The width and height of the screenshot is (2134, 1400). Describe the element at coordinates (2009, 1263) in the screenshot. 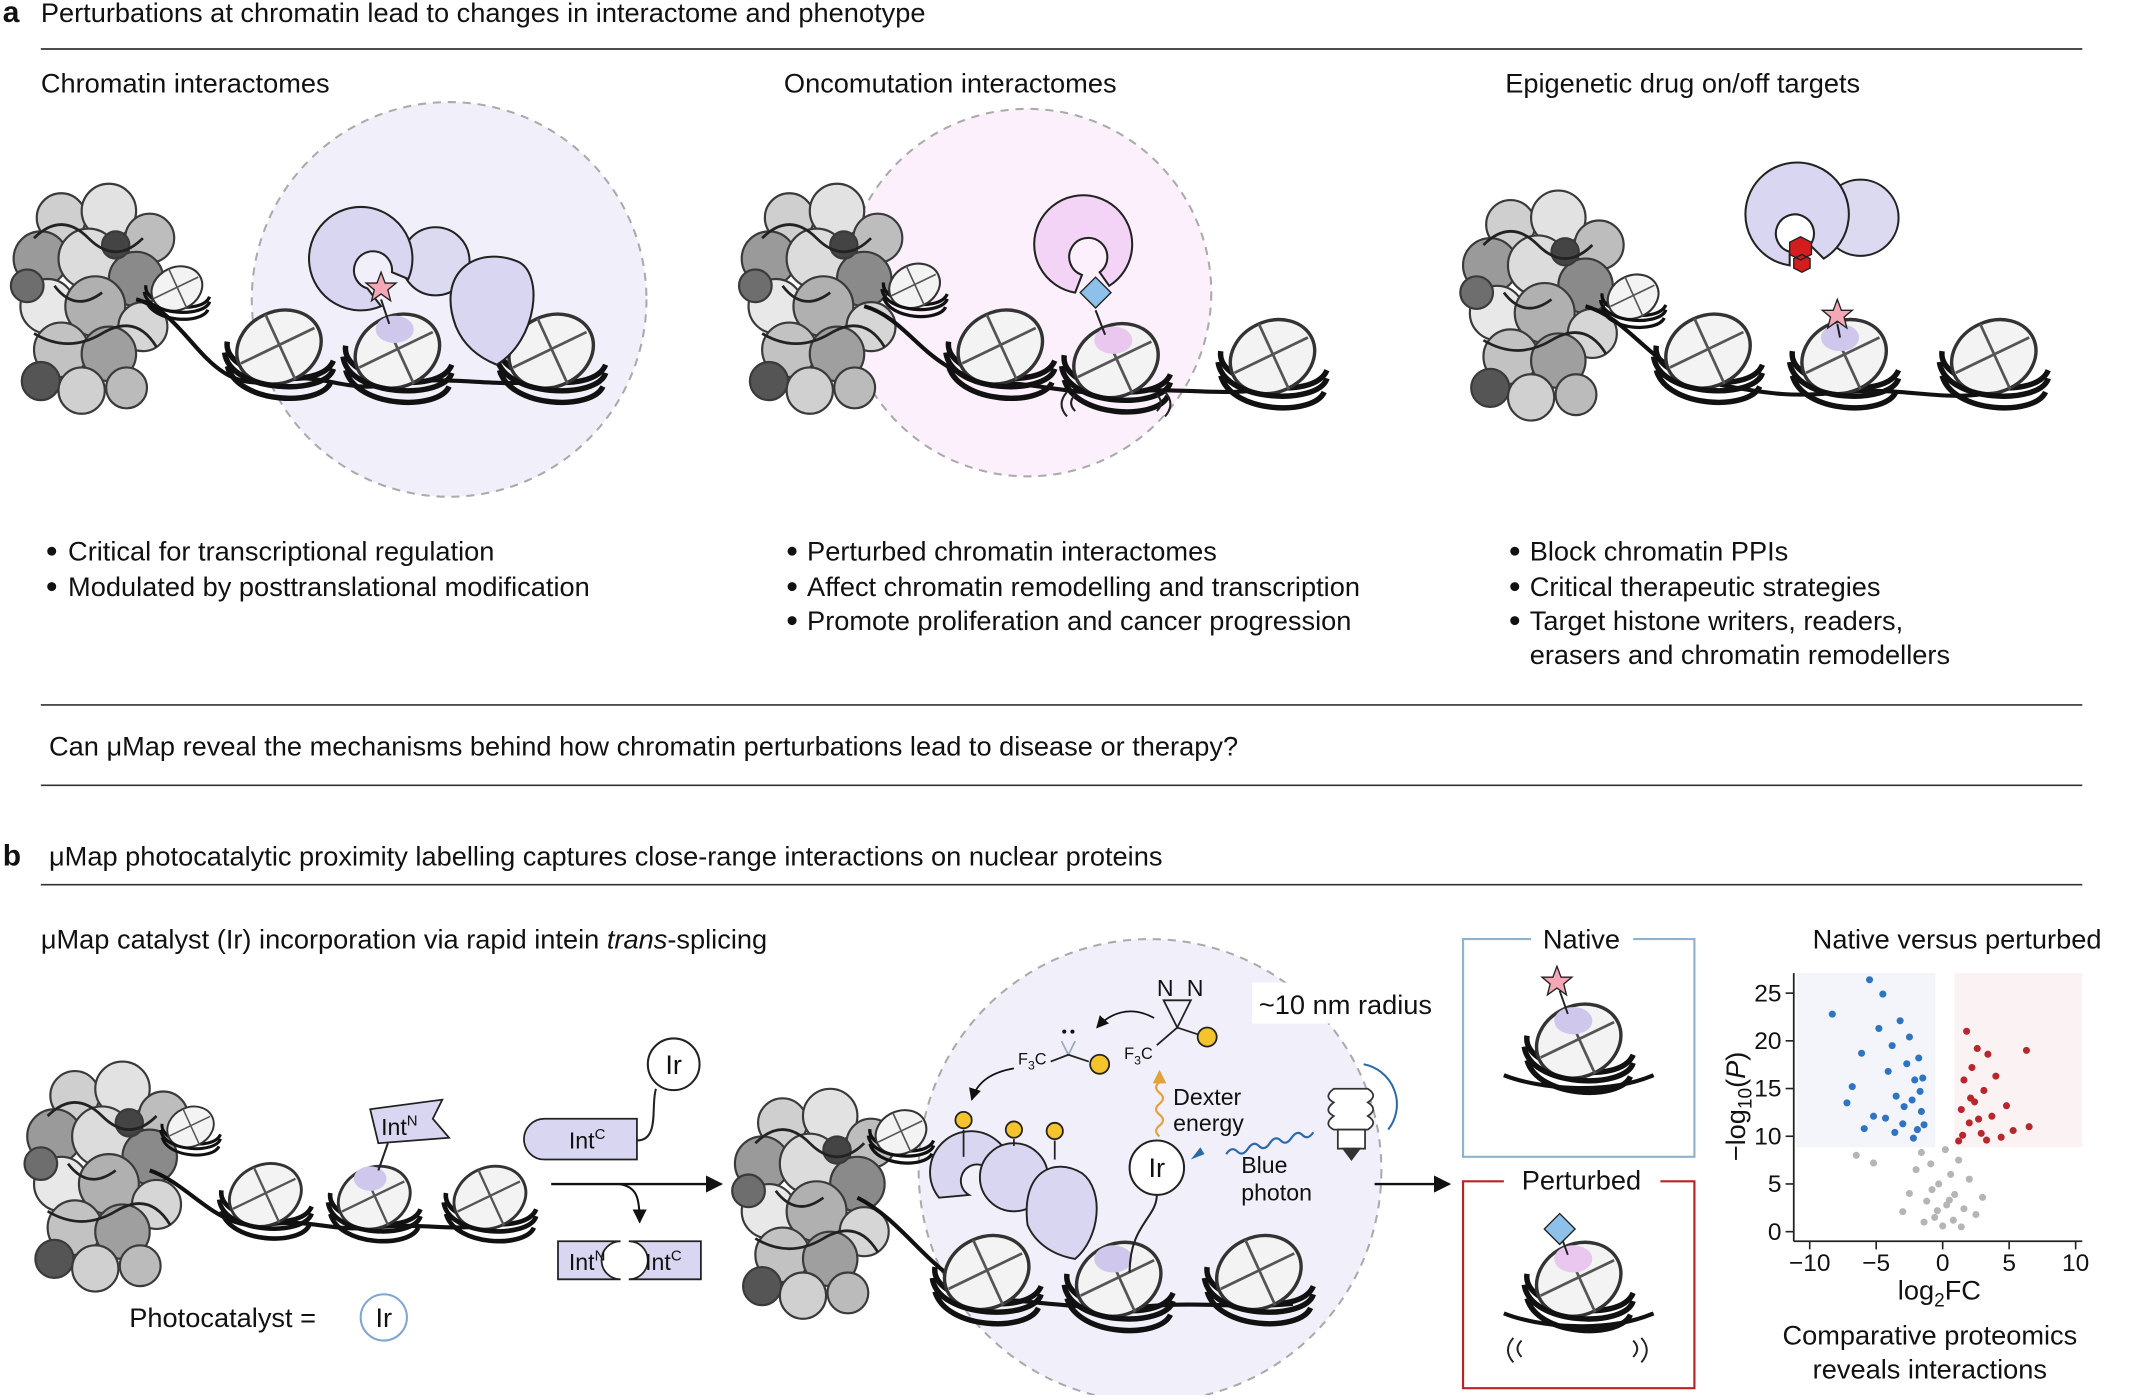

I see `x-tick-label: 5` at that location.